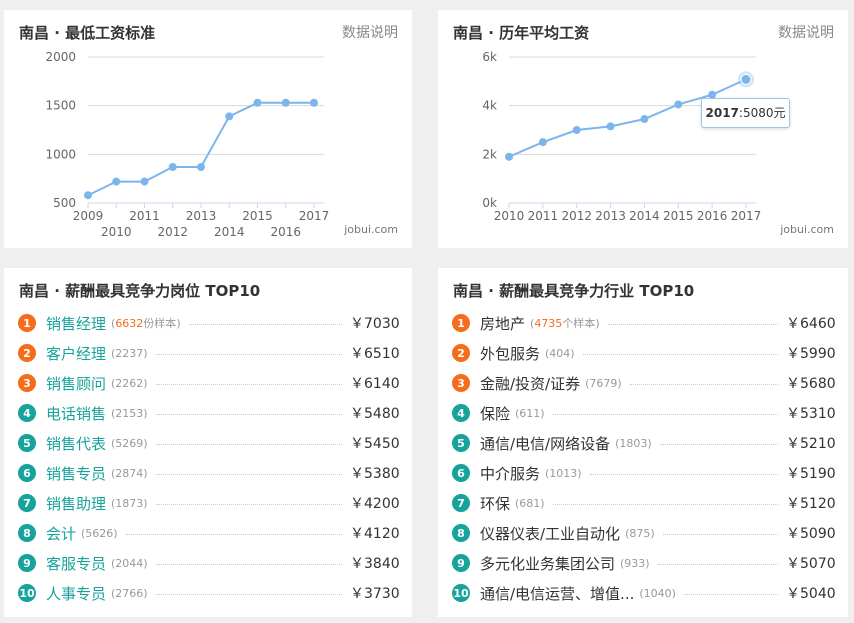 Image resolution: width=854 pixels, height=623 pixels. What do you see at coordinates (461, 563) in the screenshot?
I see `rank-badge: 9` at bounding box center [461, 563].